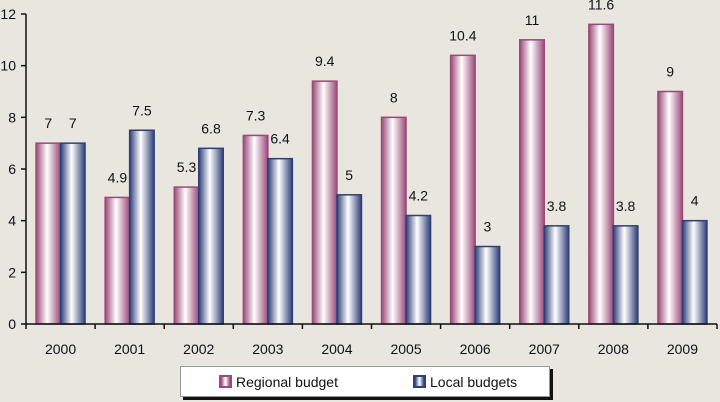  Describe the element at coordinates (48, 233) in the screenshot. I see `bar-regional-budget-2000` at that location.